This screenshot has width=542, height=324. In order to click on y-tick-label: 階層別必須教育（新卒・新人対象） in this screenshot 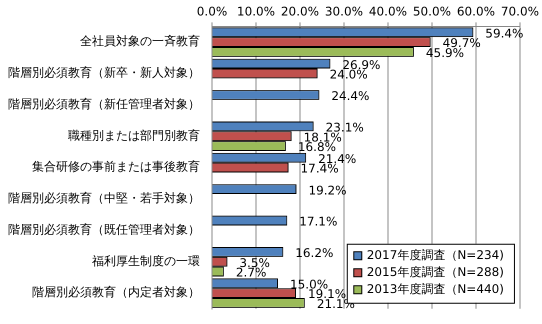, I will do `click(104, 73)`.